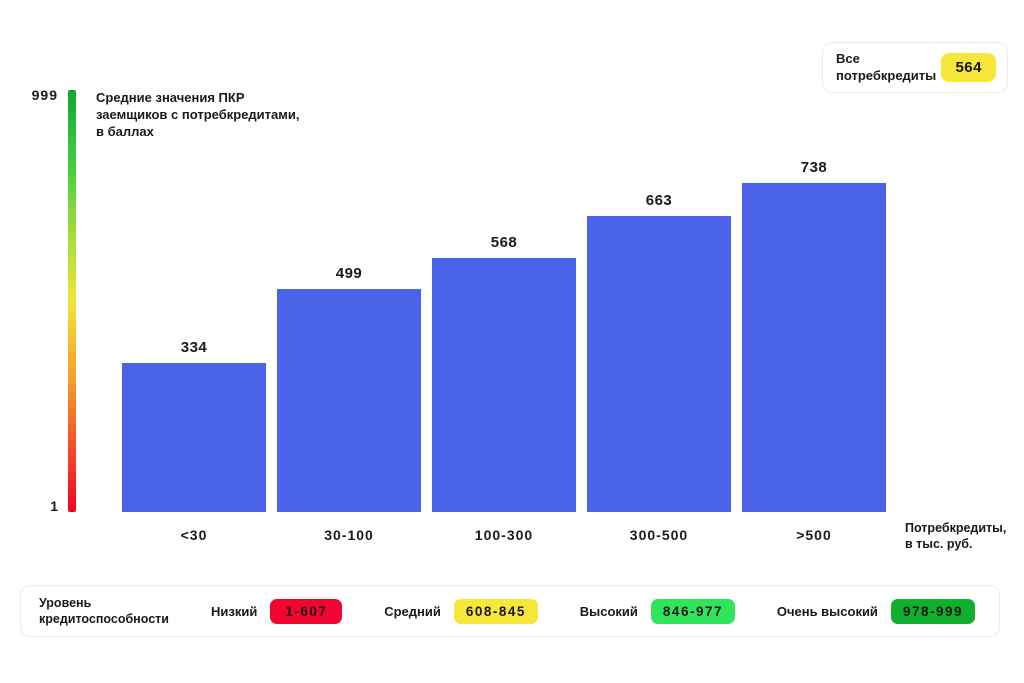 The width and height of the screenshot is (1024, 683). What do you see at coordinates (412, 611) in the screenshot?
I see `legend-item-label: Средний` at bounding box center [412, 611].